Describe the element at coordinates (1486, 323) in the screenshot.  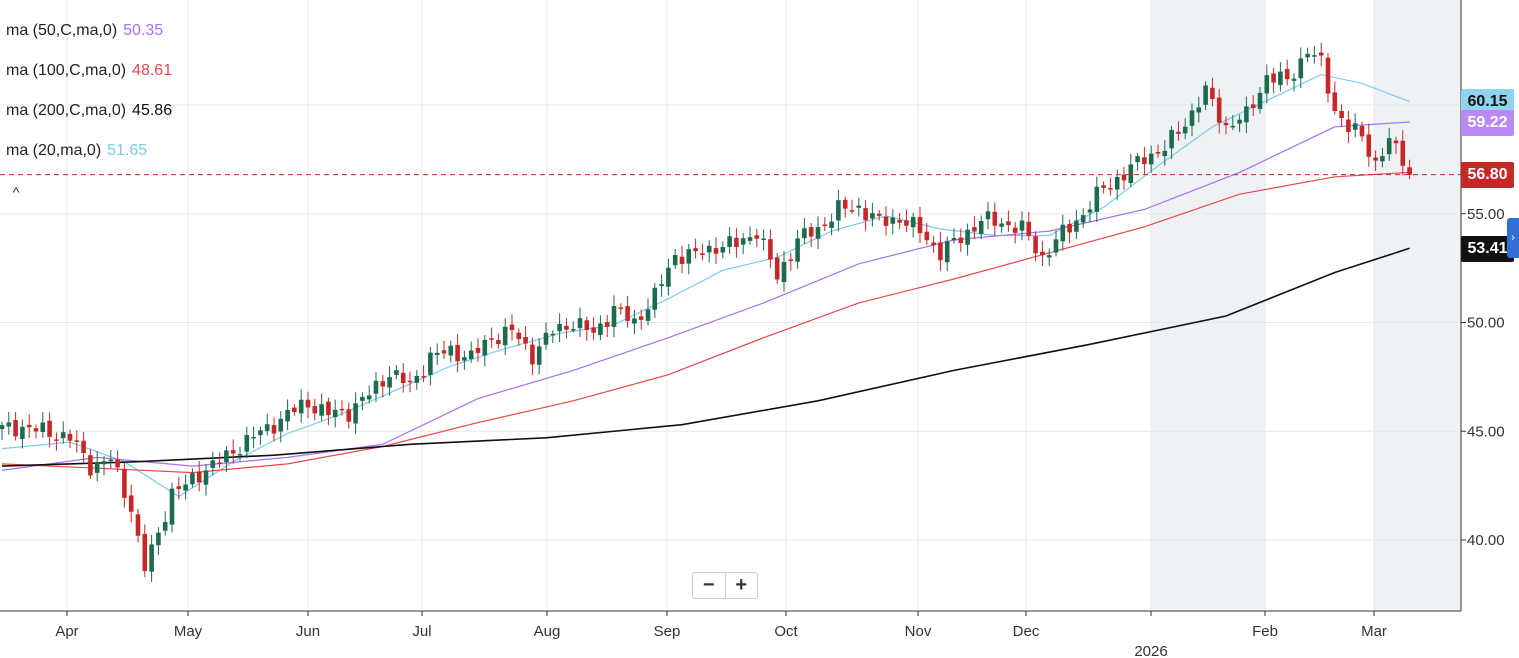
I see `y-tick-label: 50.00` at that location.